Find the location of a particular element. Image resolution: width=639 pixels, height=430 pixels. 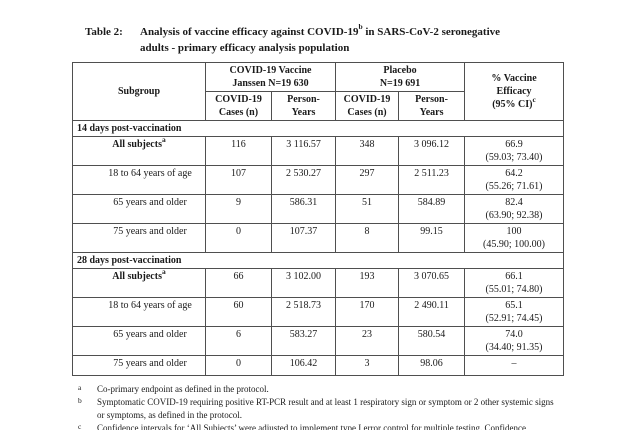

header-vaccine-cases: COVID-19 Cases (n) is located at coordinates (238, 106).